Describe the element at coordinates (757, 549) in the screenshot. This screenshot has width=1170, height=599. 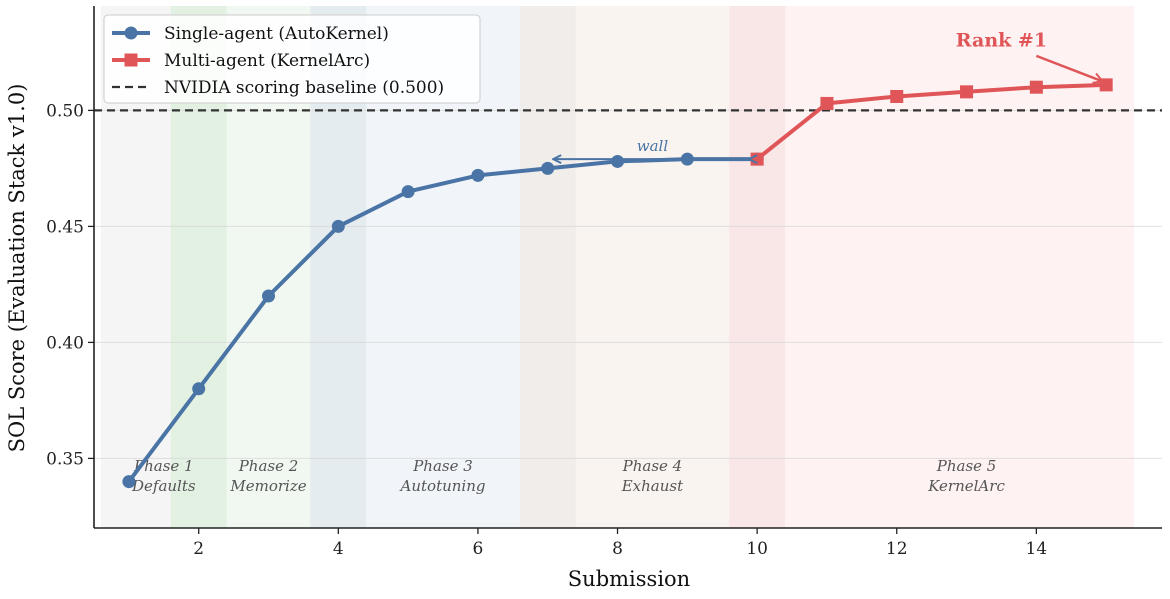
I see `x-tick-label: 10` at that location.